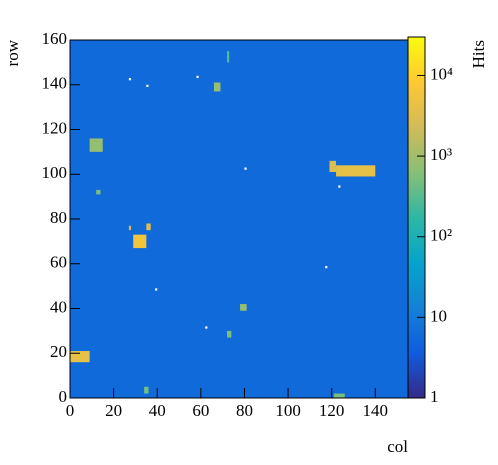  What do you see at coordinates (58, 306) in the screenshot?
I see `y-tick-label: 40` at bounding box center [58, 306].